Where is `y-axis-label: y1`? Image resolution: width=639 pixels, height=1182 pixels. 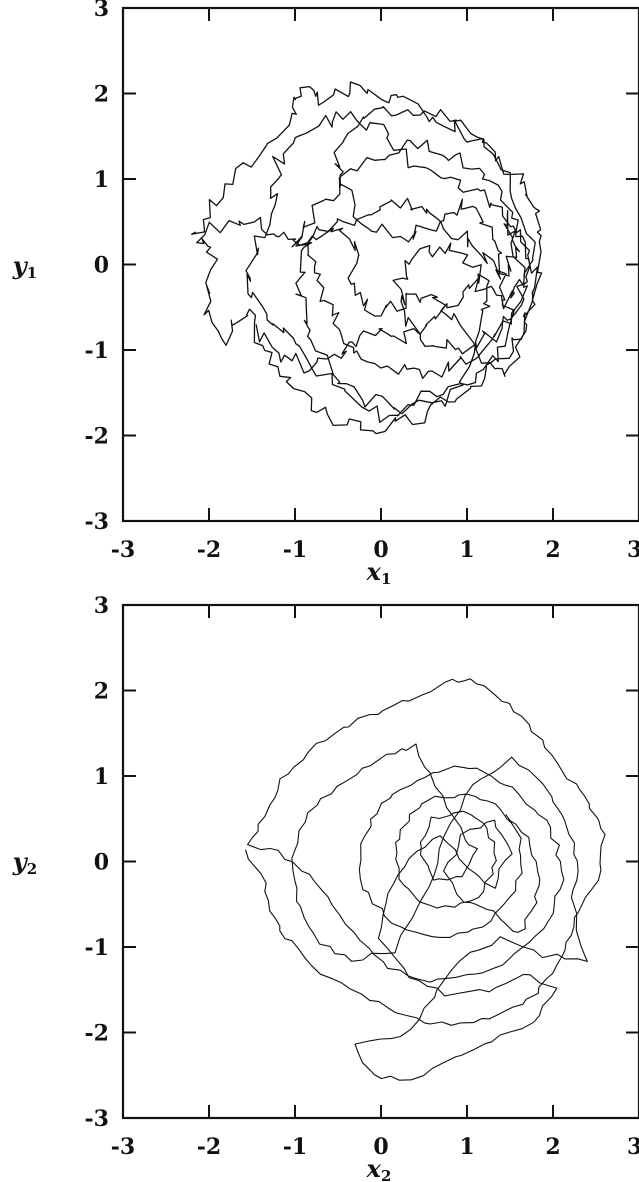
y-axis-label: y1 is located at coordinates (24, 266).